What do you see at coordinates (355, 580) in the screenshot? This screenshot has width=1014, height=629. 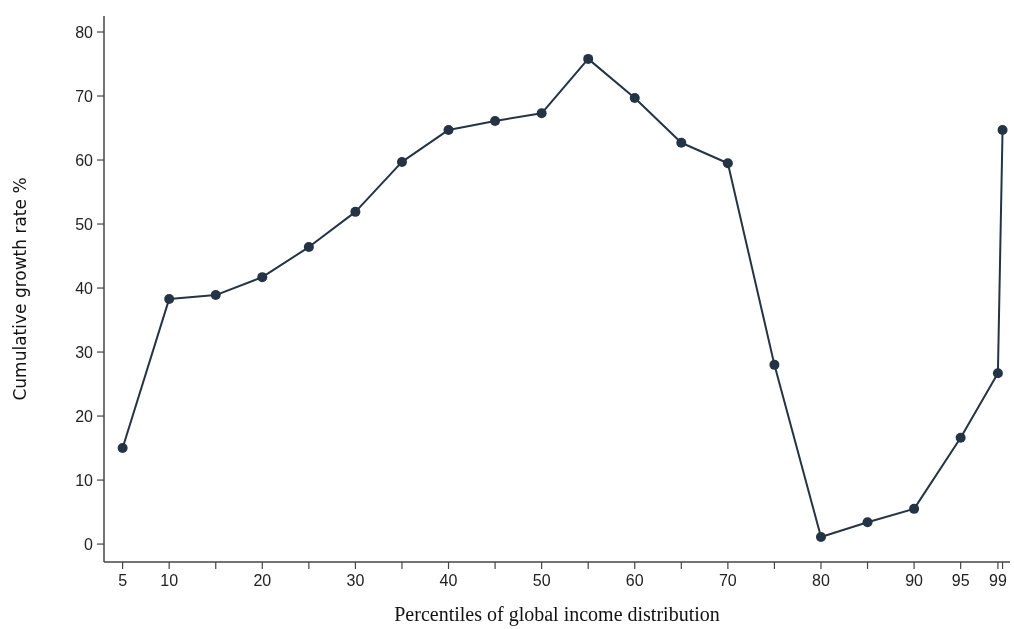 I see `x-tick-label: 30` at bounding box center [355, 580].